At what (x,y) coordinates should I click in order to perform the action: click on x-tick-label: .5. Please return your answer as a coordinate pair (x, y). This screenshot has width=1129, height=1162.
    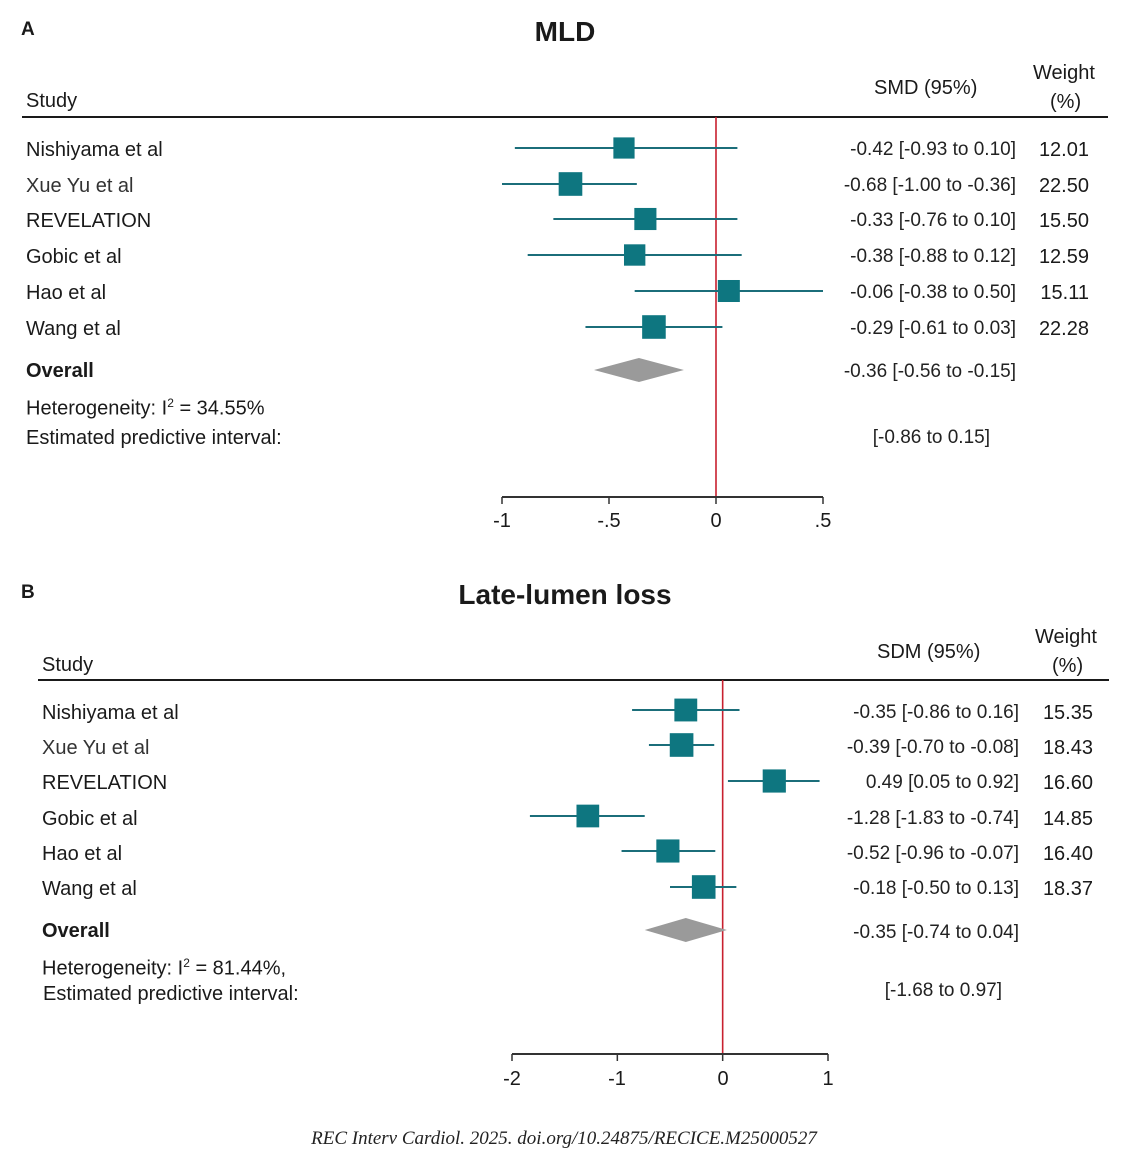
    Looking at the image, I should click on (823, 521).